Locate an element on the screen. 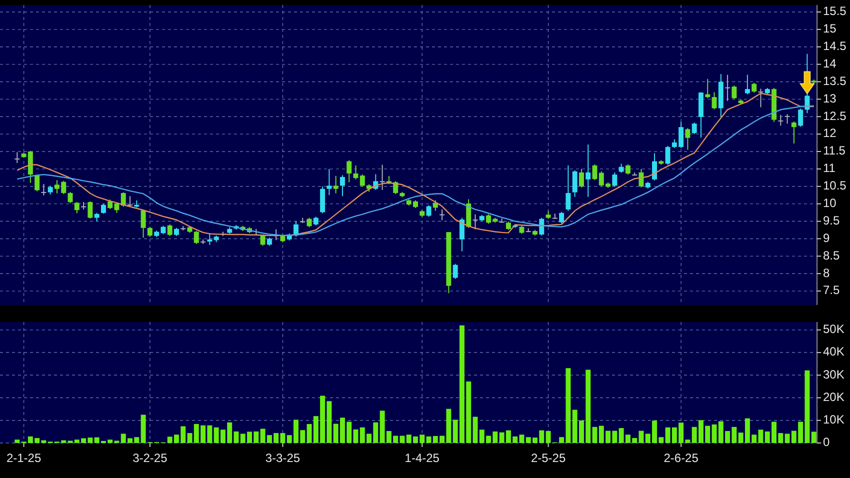  y-tick-label: 30K is located at coordinates (833, 374).